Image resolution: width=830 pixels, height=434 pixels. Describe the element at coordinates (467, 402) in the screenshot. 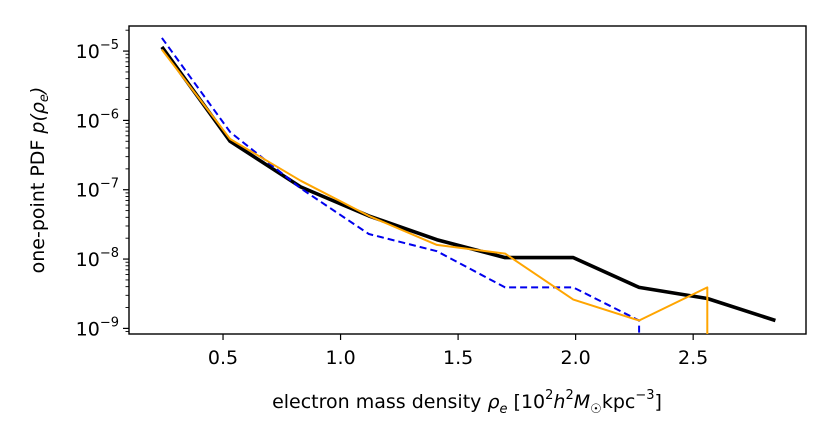

I see `x-axis-label: electron mass density ρe [102h2M☉kpc−3]` at that location.